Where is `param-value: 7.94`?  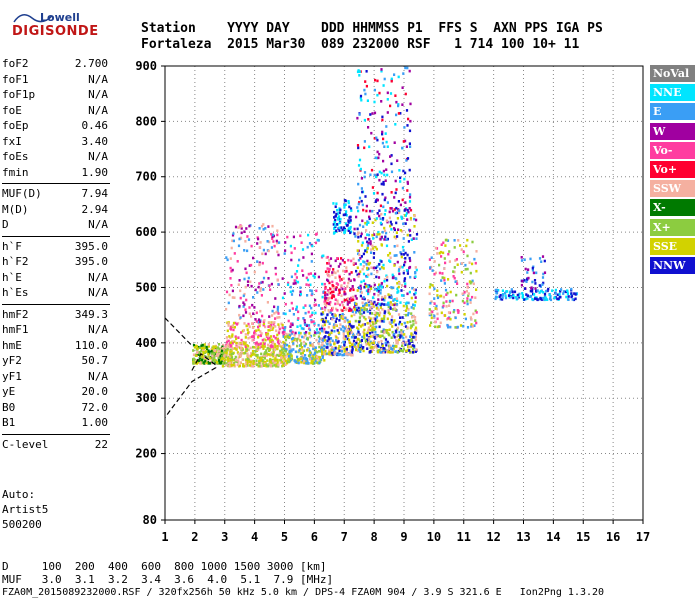 param-value: 7.94 is located at coordinates (95, 193).